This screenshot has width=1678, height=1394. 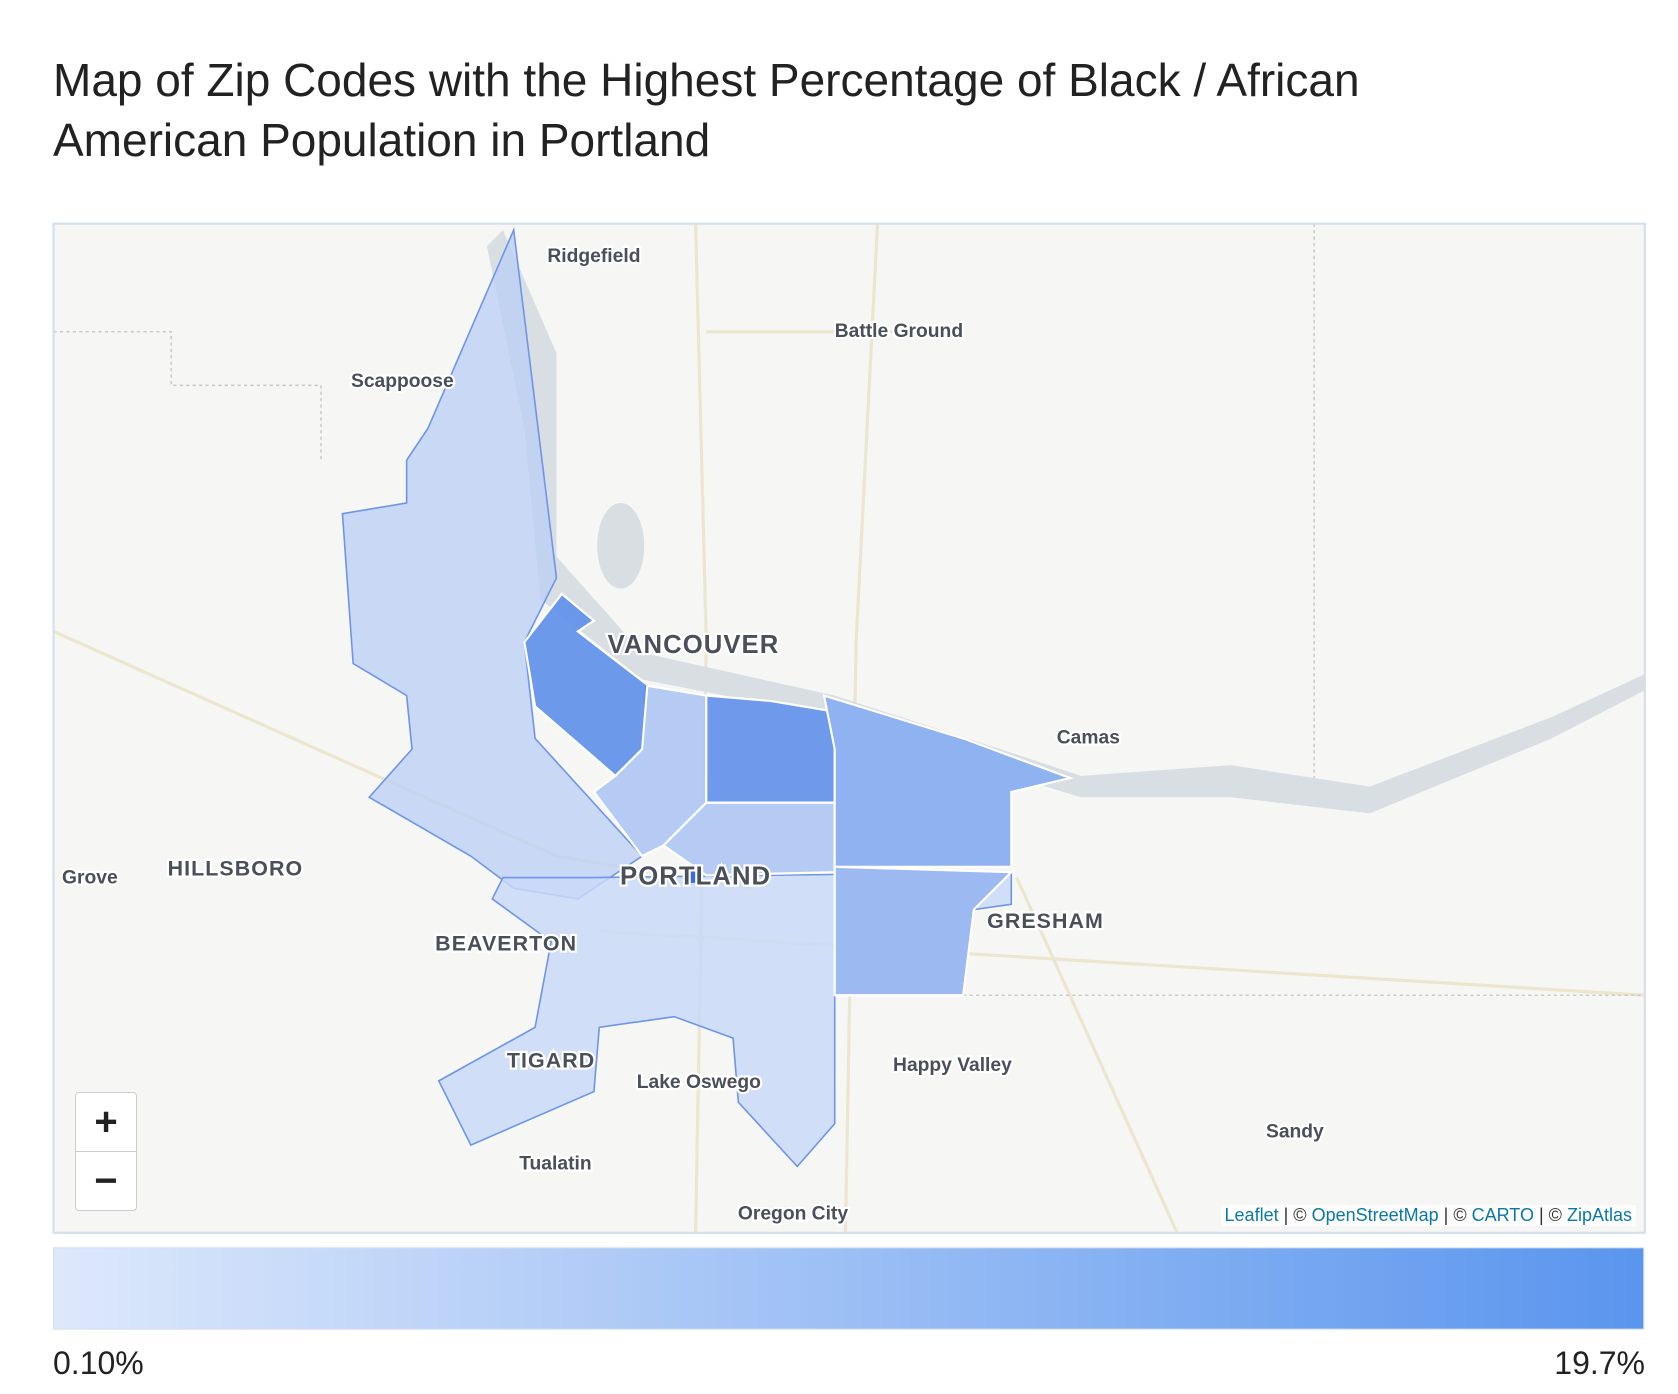 I want to click on place-label: PORTLAND, so click(x=695, y=876).